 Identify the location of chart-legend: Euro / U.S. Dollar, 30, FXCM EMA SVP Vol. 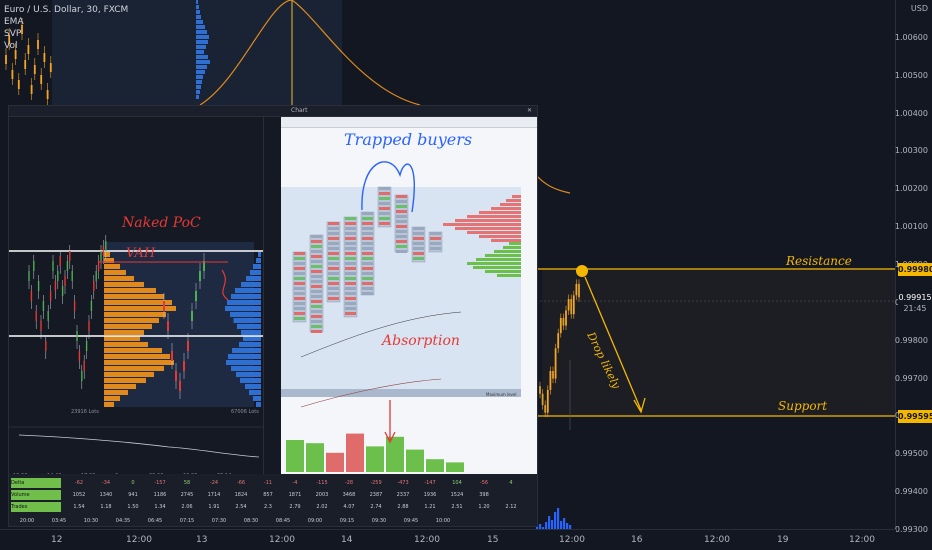
(66, 28).